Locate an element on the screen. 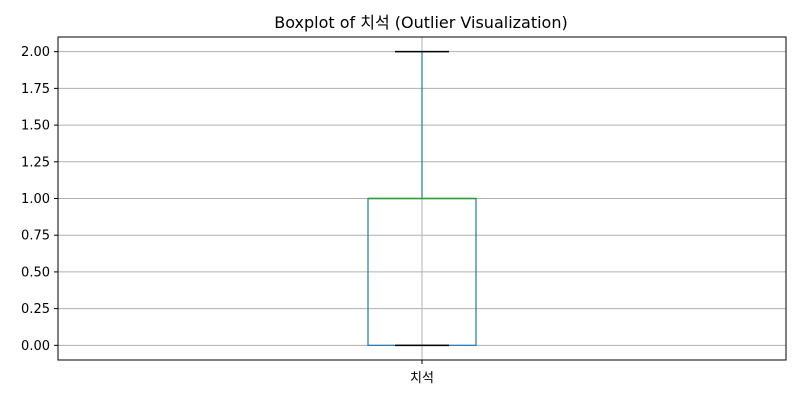 The height and width of the screenshot is (404, 800). x-axis-ticks: 치석 is located at coordinates (422, 373).